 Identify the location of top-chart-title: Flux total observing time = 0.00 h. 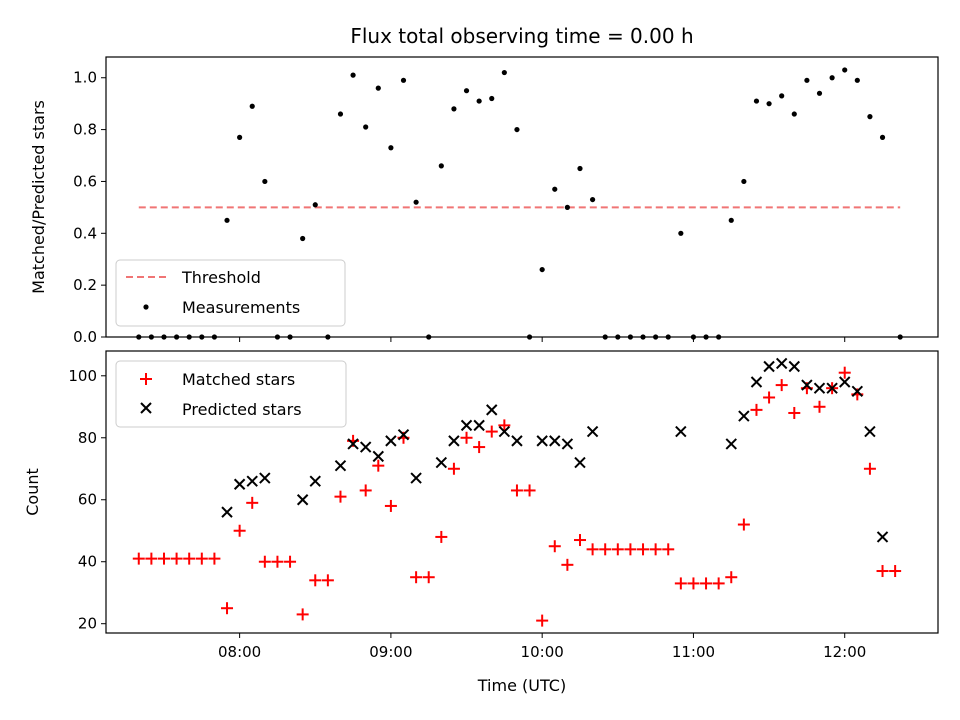
(521, 36).